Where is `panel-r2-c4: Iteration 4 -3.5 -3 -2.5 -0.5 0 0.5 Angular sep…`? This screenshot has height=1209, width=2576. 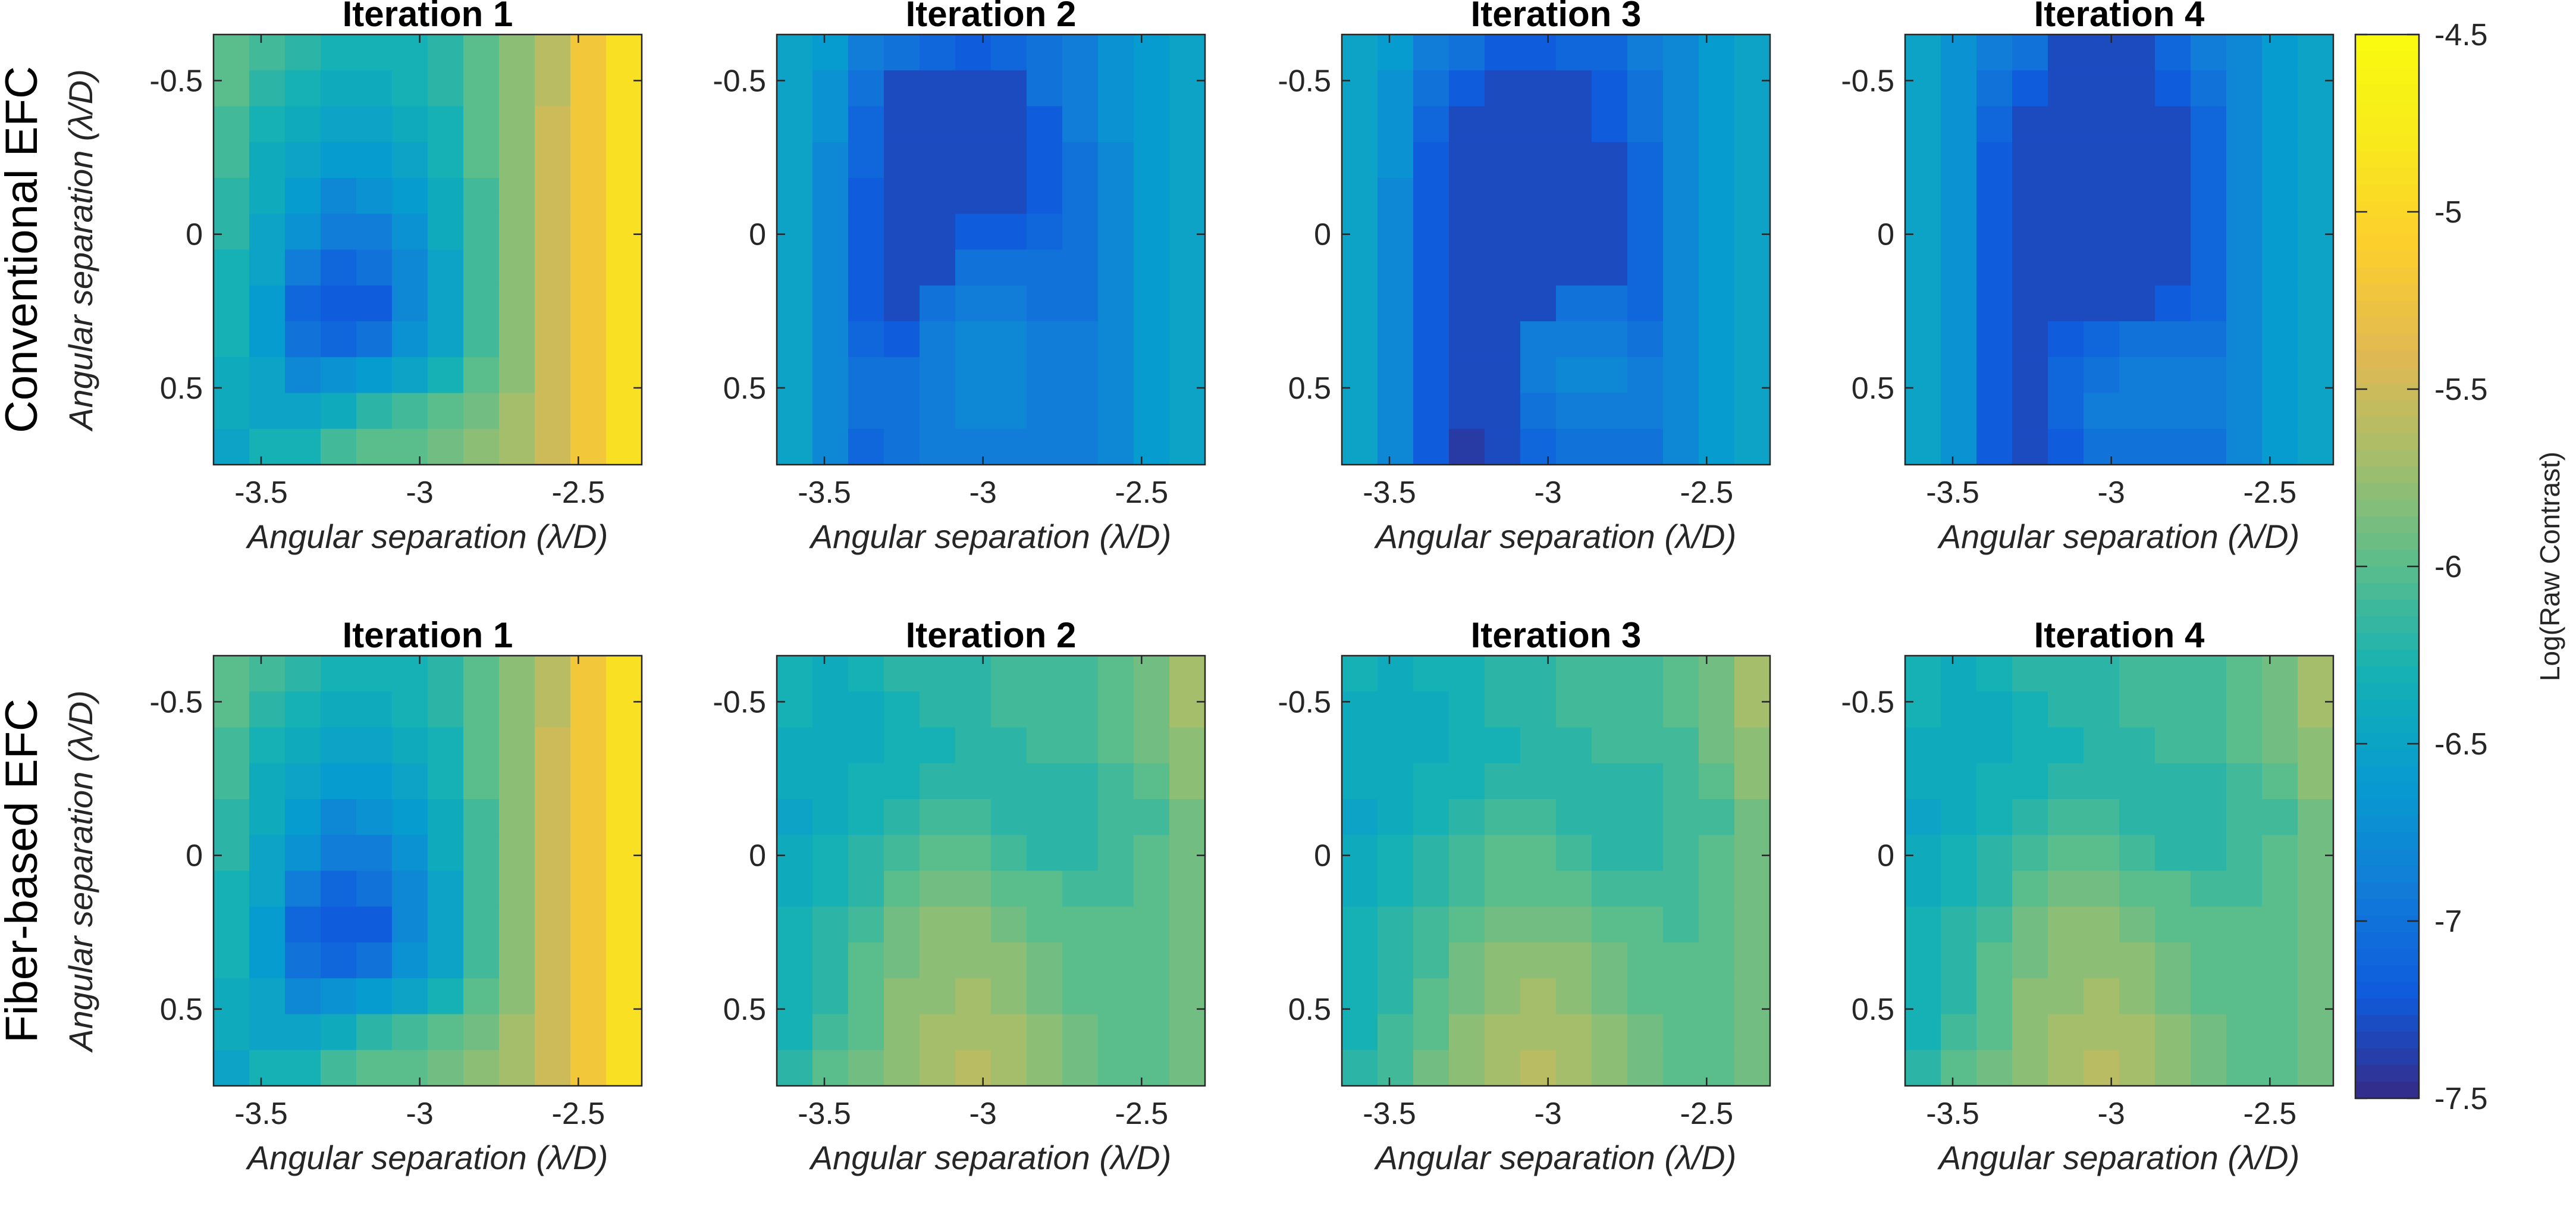 panel-r2-c4: Iteration 4 -3.5 -3 -2.5 -0.5 0 0.5 Angular sep… is located at coordinates (2088, 896).